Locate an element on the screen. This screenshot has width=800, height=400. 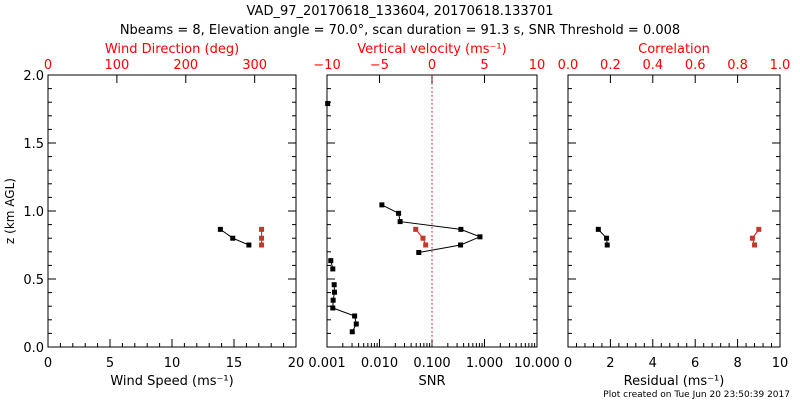
top-x-axis-label: Vertical velocity (ms⁻¹) is located at coordinates (431, 49).